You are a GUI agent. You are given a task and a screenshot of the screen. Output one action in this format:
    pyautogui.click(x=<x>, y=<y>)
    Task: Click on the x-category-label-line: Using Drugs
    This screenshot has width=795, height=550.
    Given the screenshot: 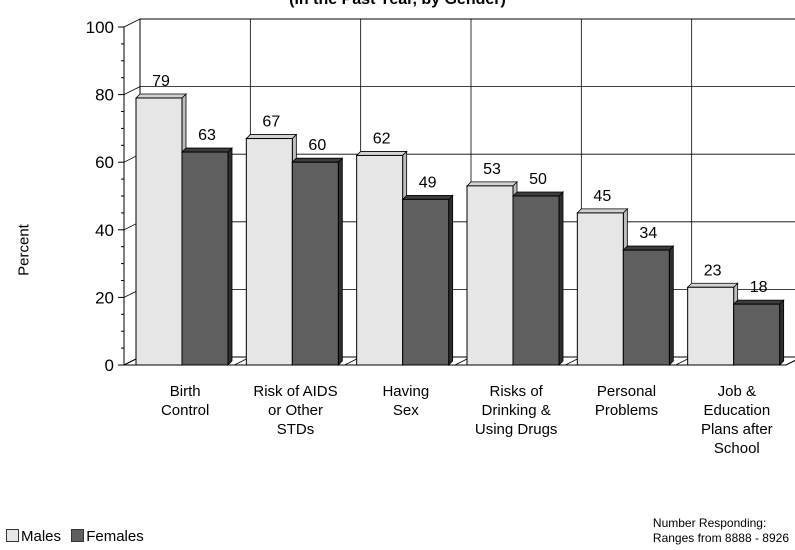 What is the action you would take?
    pyautogui.click(x=516, y=429)
    